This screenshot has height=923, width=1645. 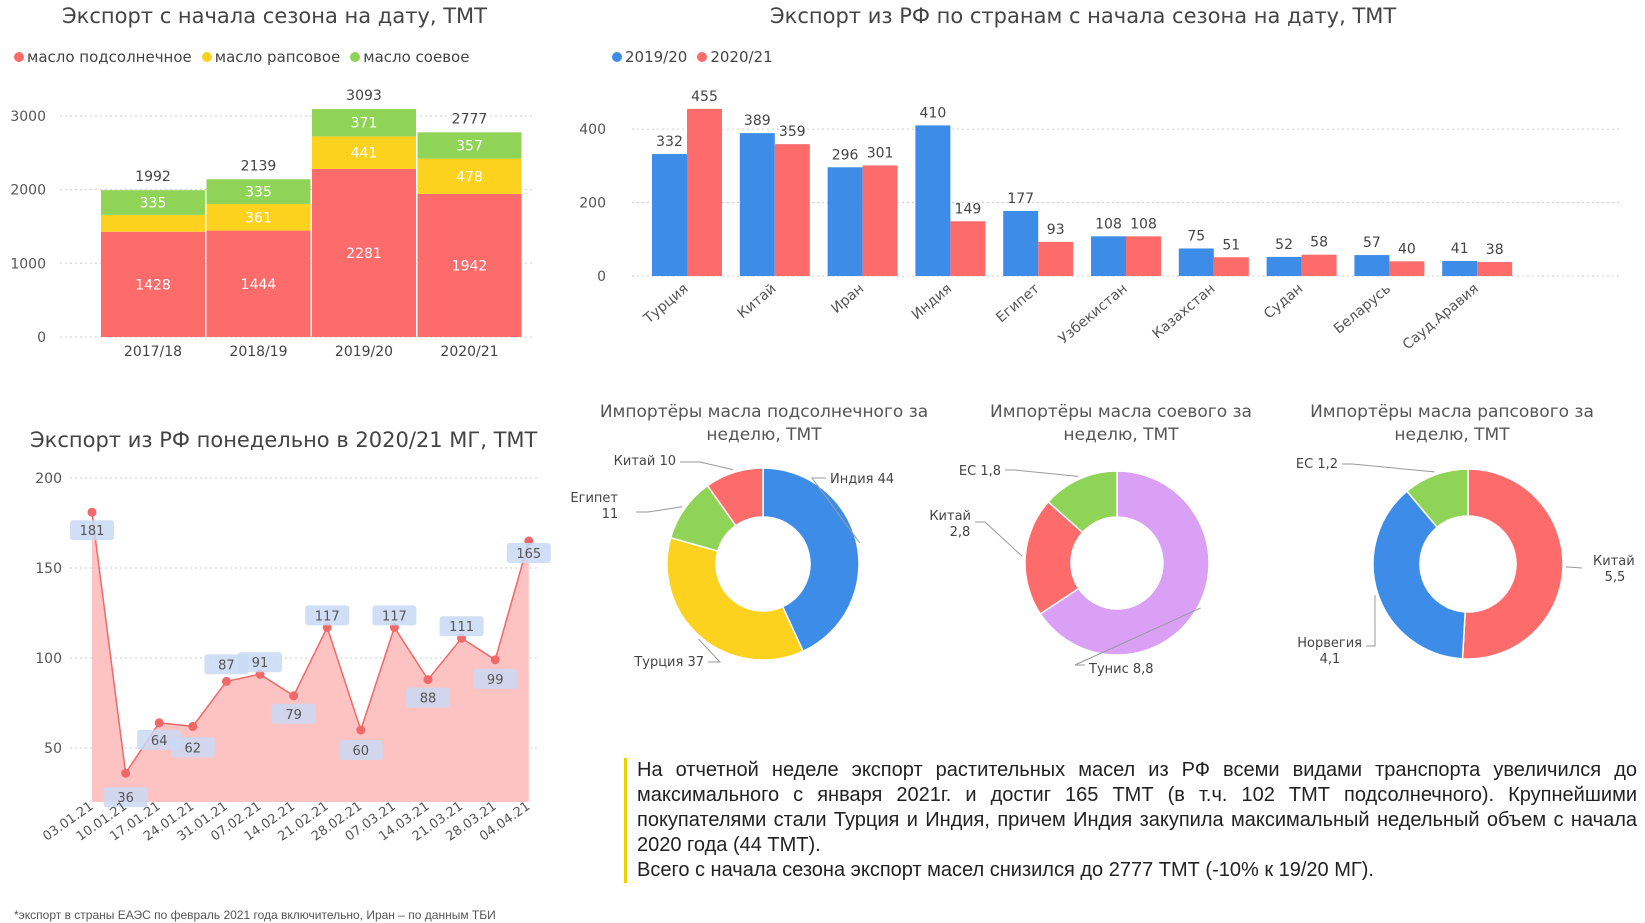 What do you see at coordinates (1196, 236) in the screenshot?
I see `value-label: 75` at bounding box center [1196, 236].